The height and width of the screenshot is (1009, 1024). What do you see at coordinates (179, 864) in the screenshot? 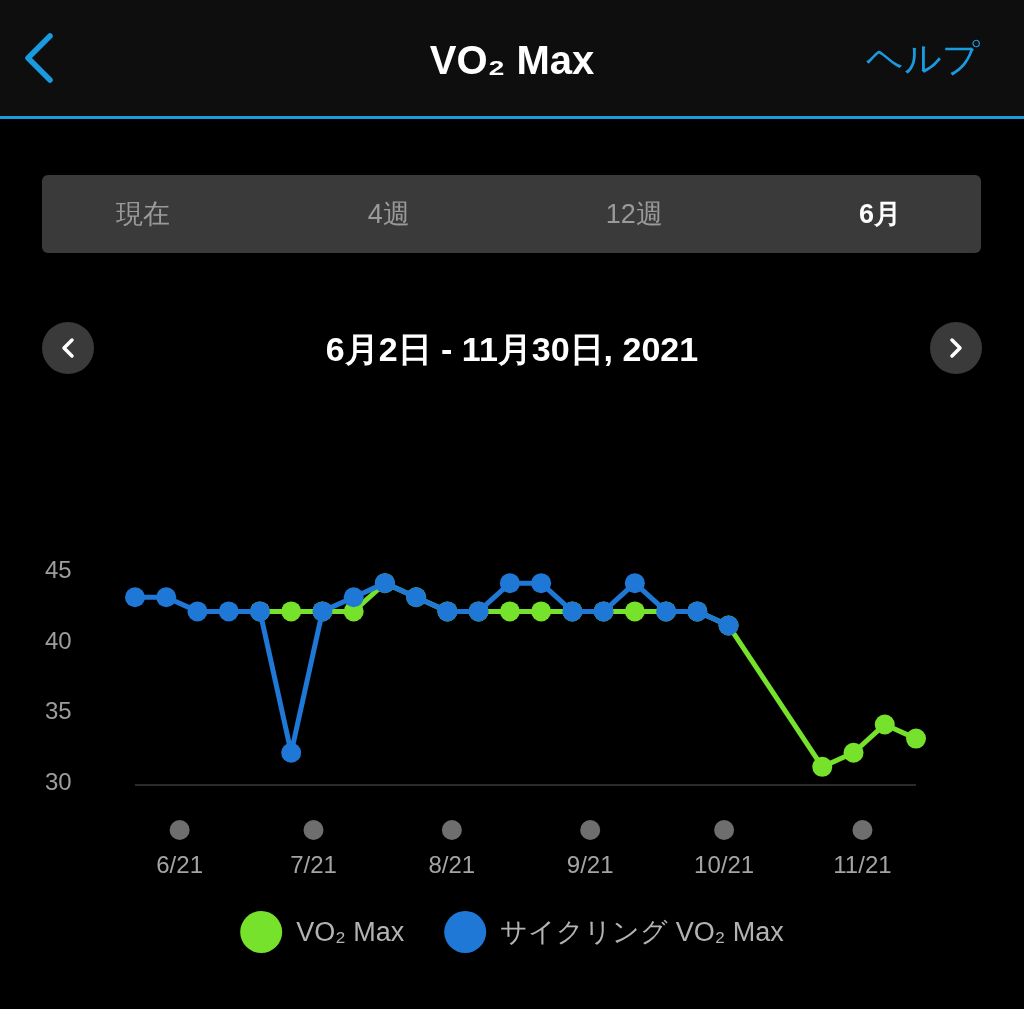
I see `x-tick-label: 6/21` at bounding box center [179, 864].